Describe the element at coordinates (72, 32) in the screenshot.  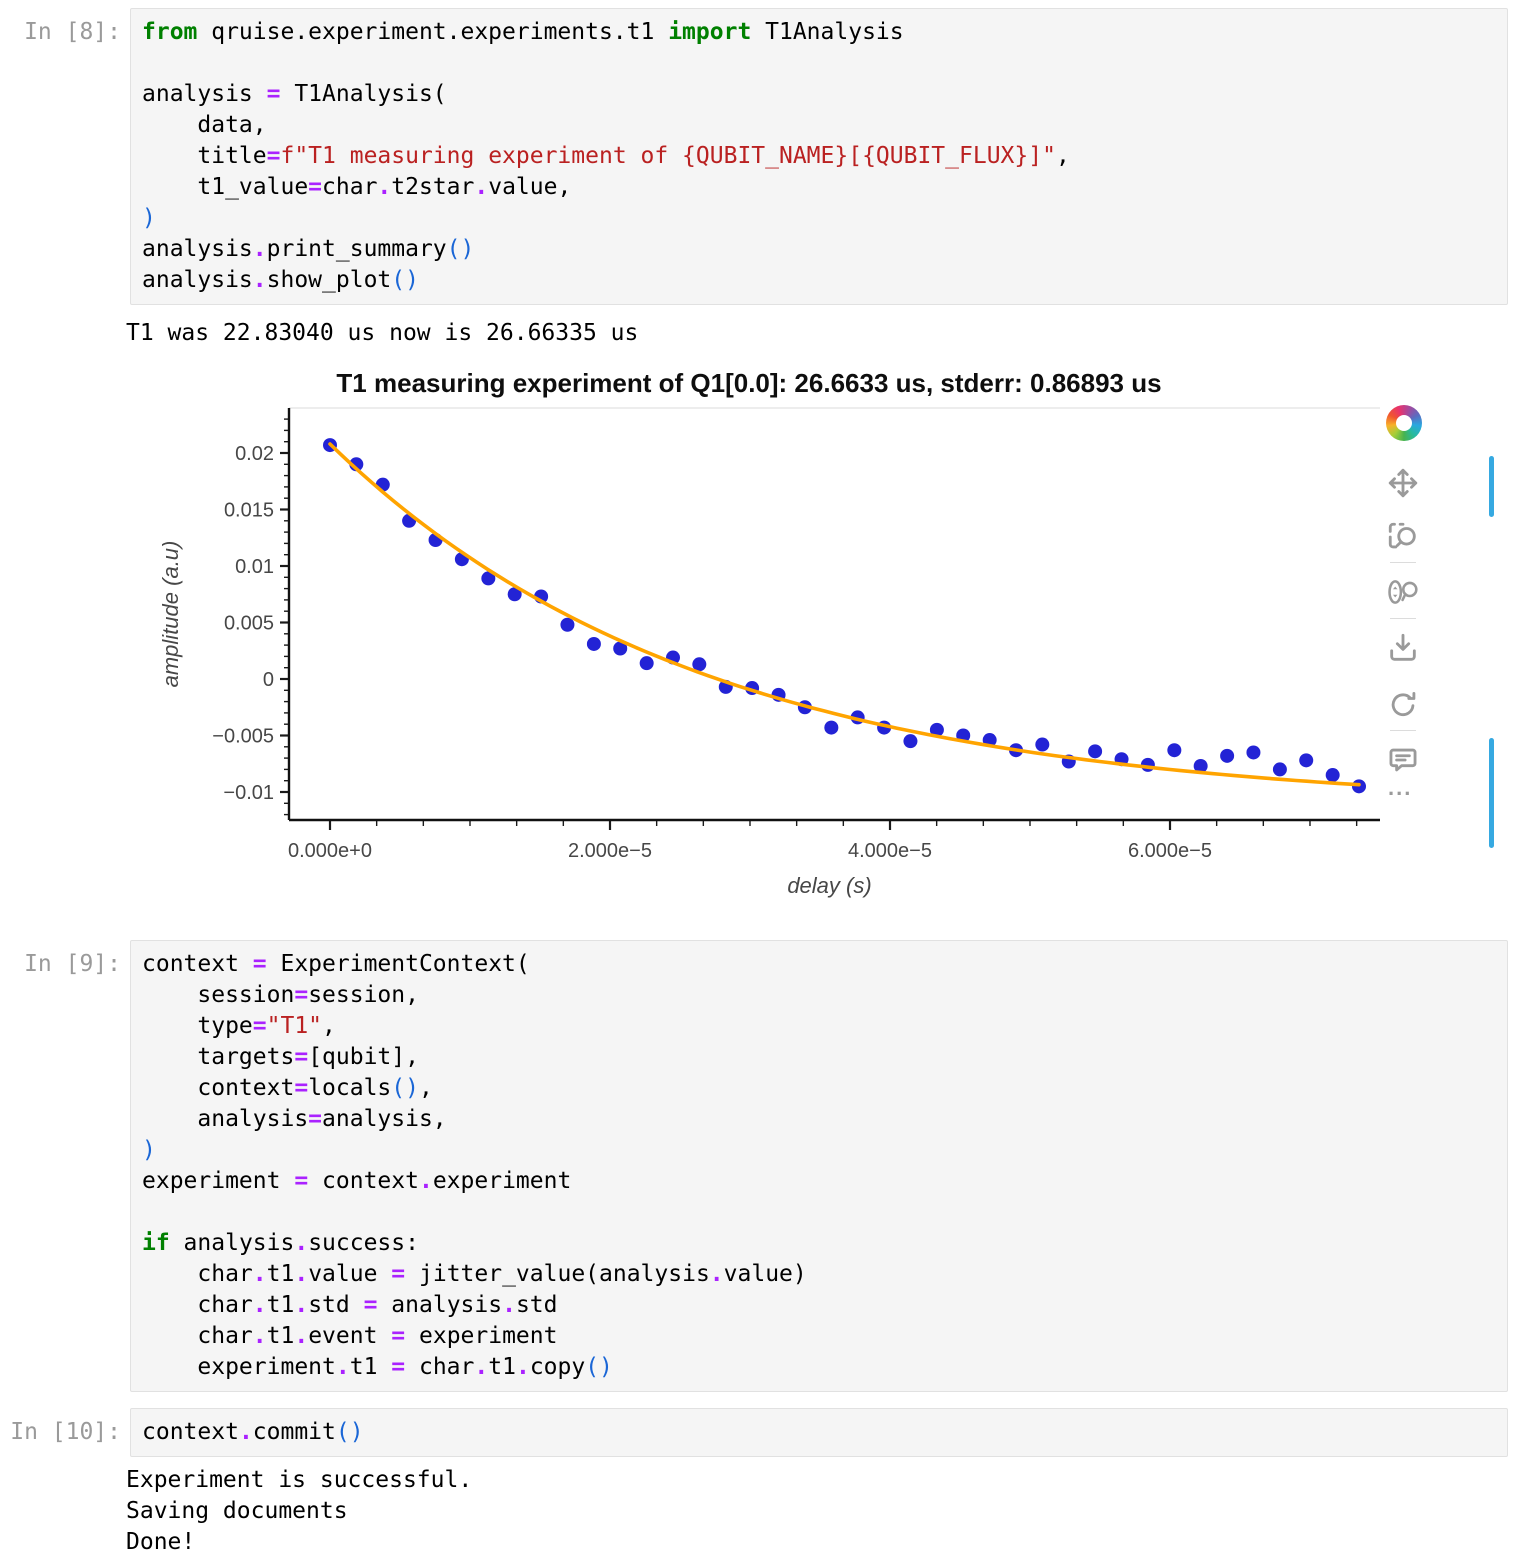
I see `input-prompt-8: In [8]:` at that location.